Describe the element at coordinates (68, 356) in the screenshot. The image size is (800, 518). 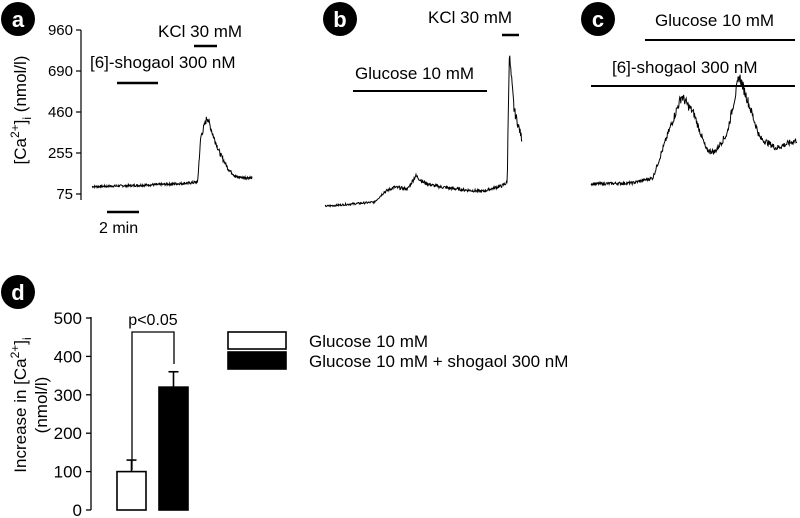
I see `panel-d-ytick-label: 400` at that location.